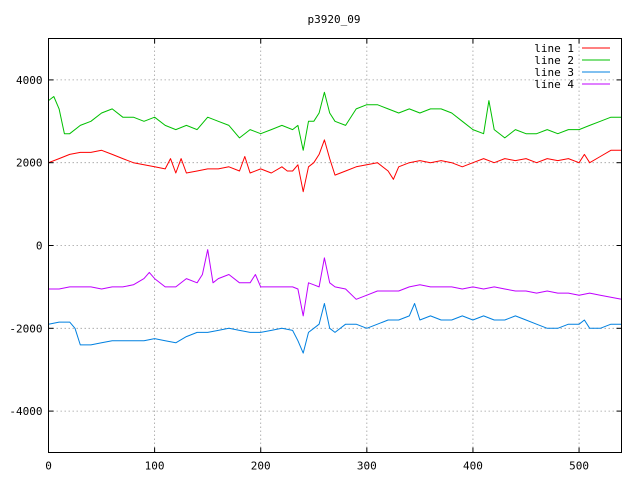 The image size is (640, 480). What do you see at coordinates (261, 466) in the screenshot?
I see `x-tick-label: 200` at bounding box center [261, 466].